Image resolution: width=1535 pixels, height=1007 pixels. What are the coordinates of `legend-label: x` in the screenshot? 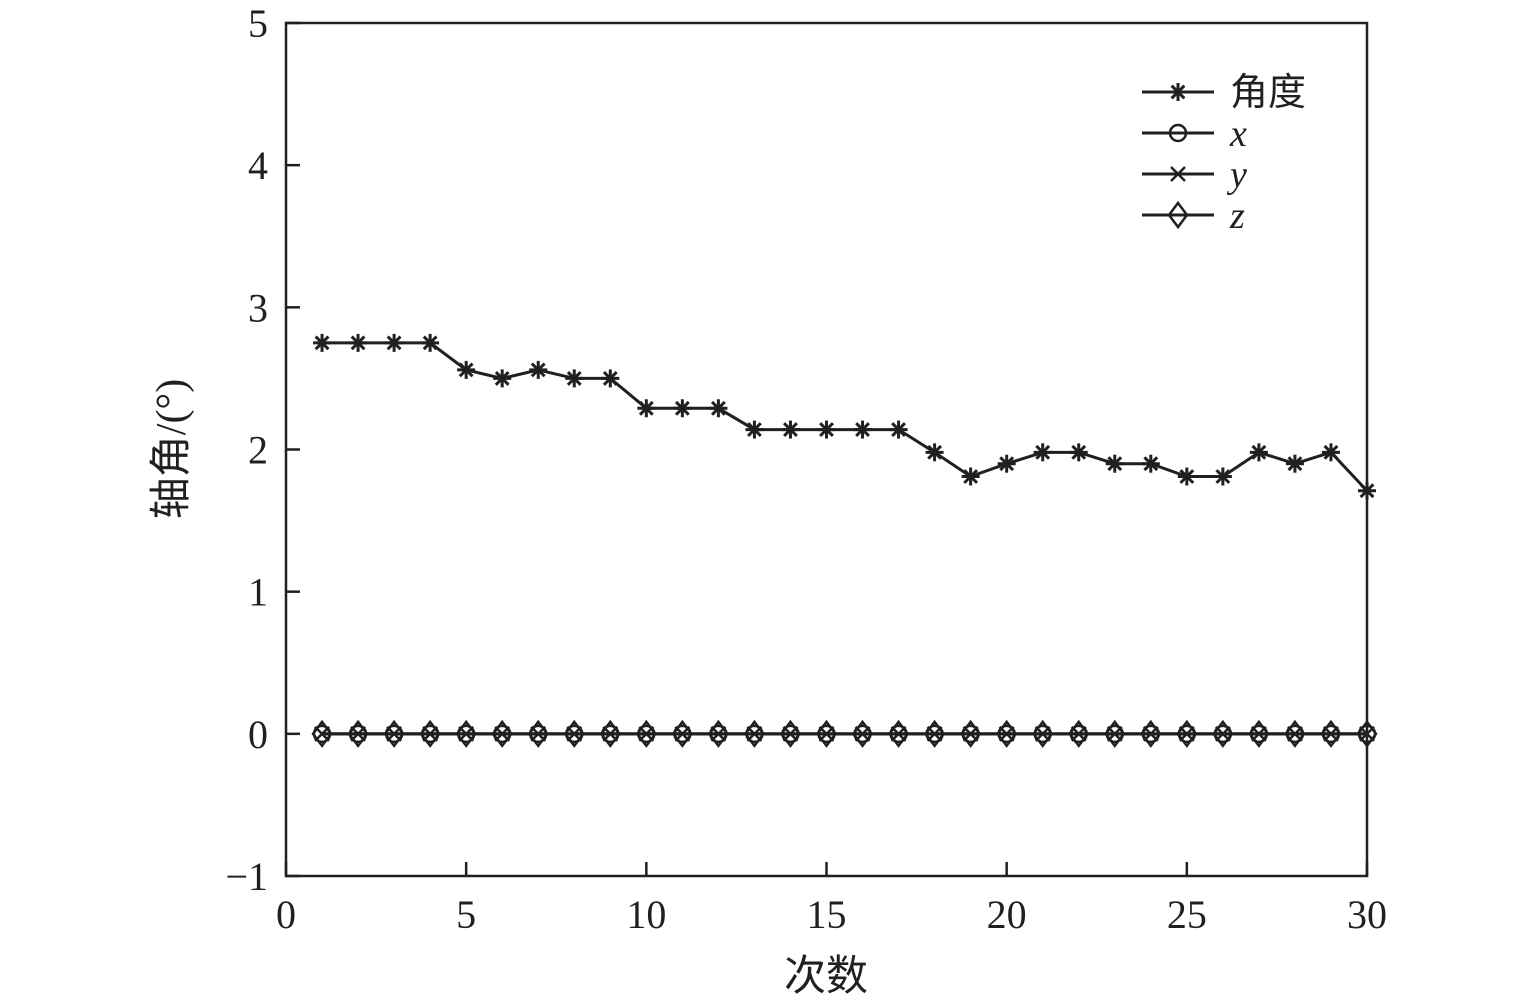 It's located at (1238, 134).